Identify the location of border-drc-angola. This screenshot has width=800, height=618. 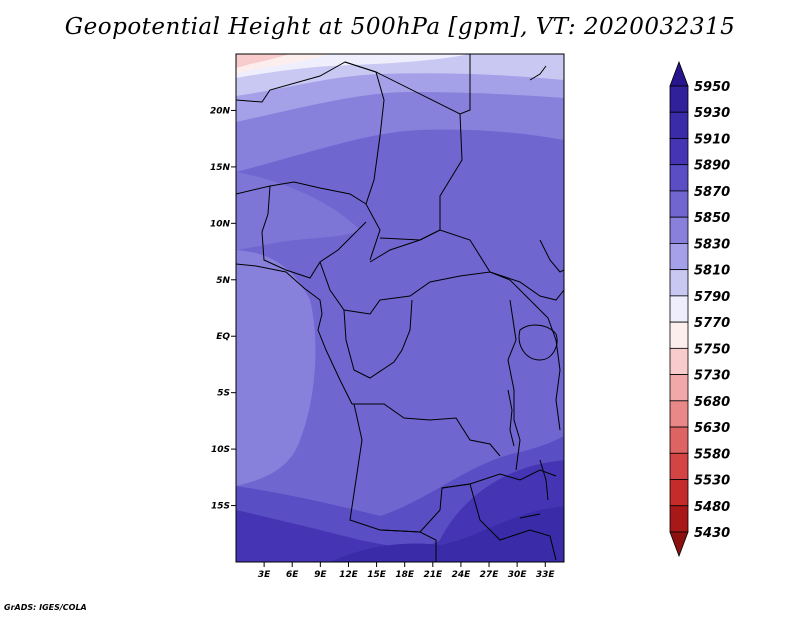
(426, 430).